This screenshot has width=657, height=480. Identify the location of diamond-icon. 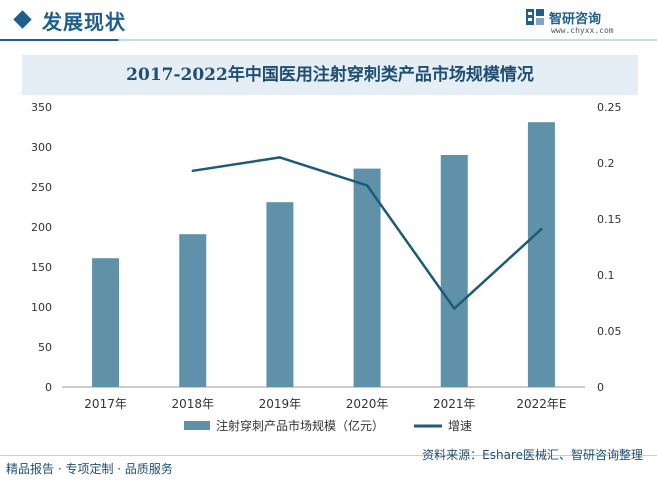
(22, 19).